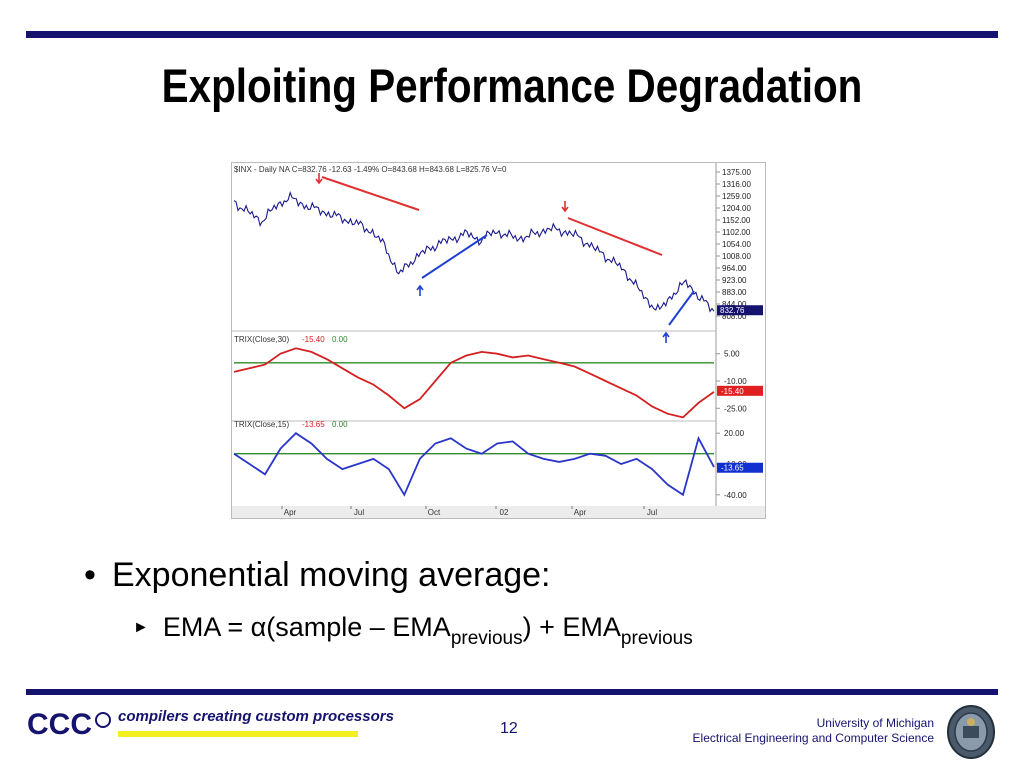 Image resolution: width=1024 pixels, height=768 pixels. What do you see at coordinates (498, 512) in the screenshot?
I see `x-axis-band` at bounding box center [498, 512].